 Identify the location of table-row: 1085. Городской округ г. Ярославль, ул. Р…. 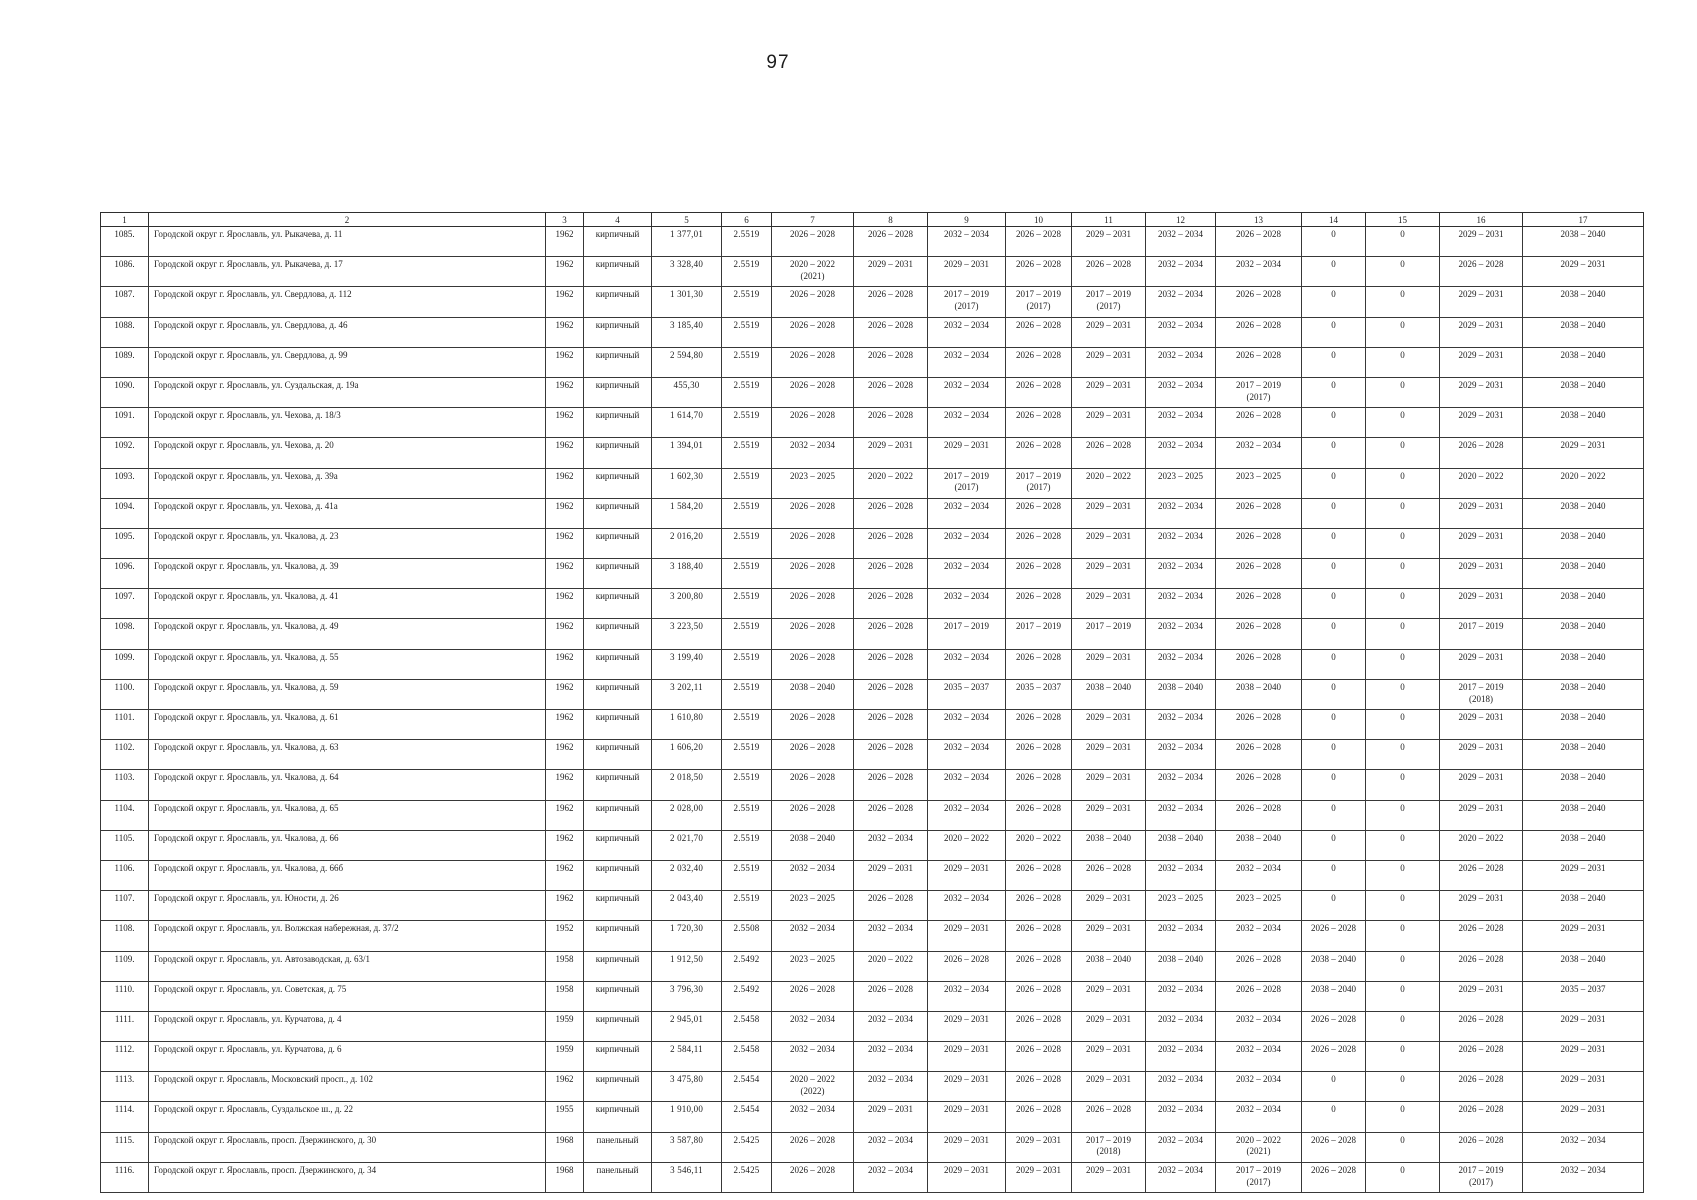
(872, 241).